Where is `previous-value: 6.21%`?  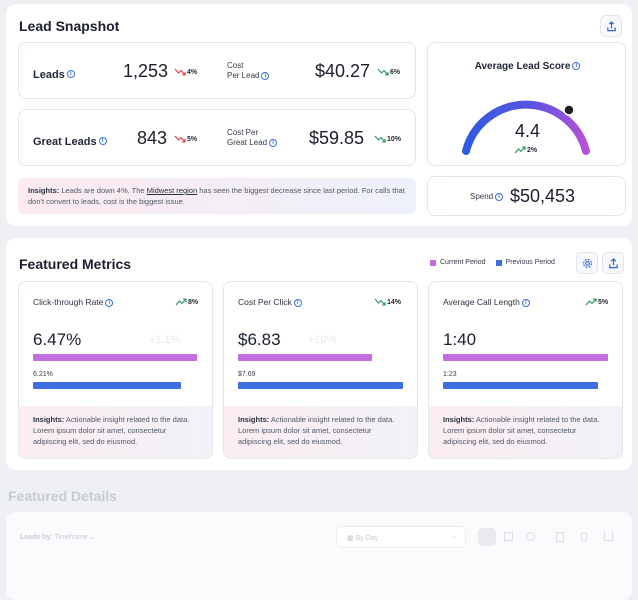
previous-value: 6.21% is located at coordinates (43, 374).